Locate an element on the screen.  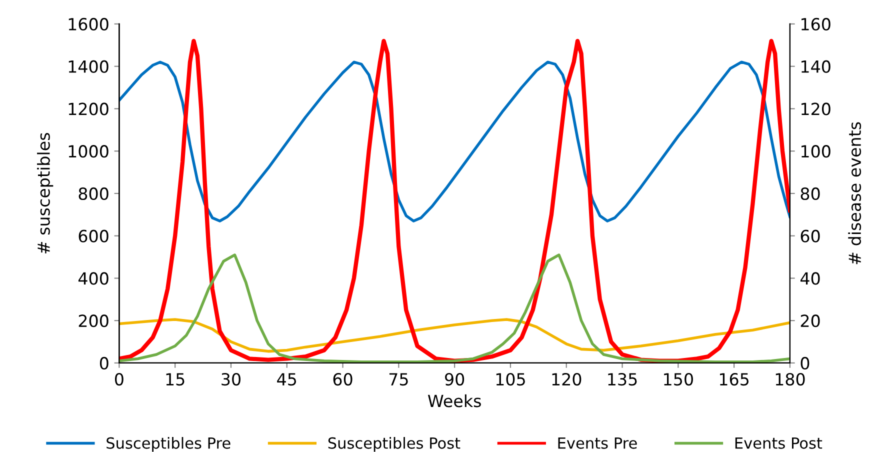
y2-tick-label: 20 is located at coordinates (810, 321).